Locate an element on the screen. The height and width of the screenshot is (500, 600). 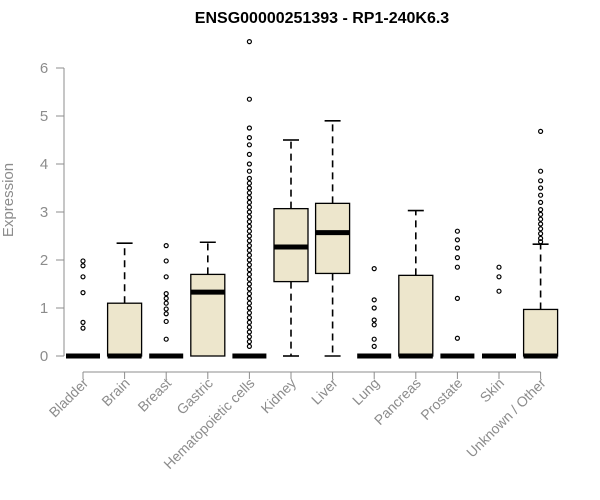
y-tick-label: 6 is located at coordinates (44, 68).